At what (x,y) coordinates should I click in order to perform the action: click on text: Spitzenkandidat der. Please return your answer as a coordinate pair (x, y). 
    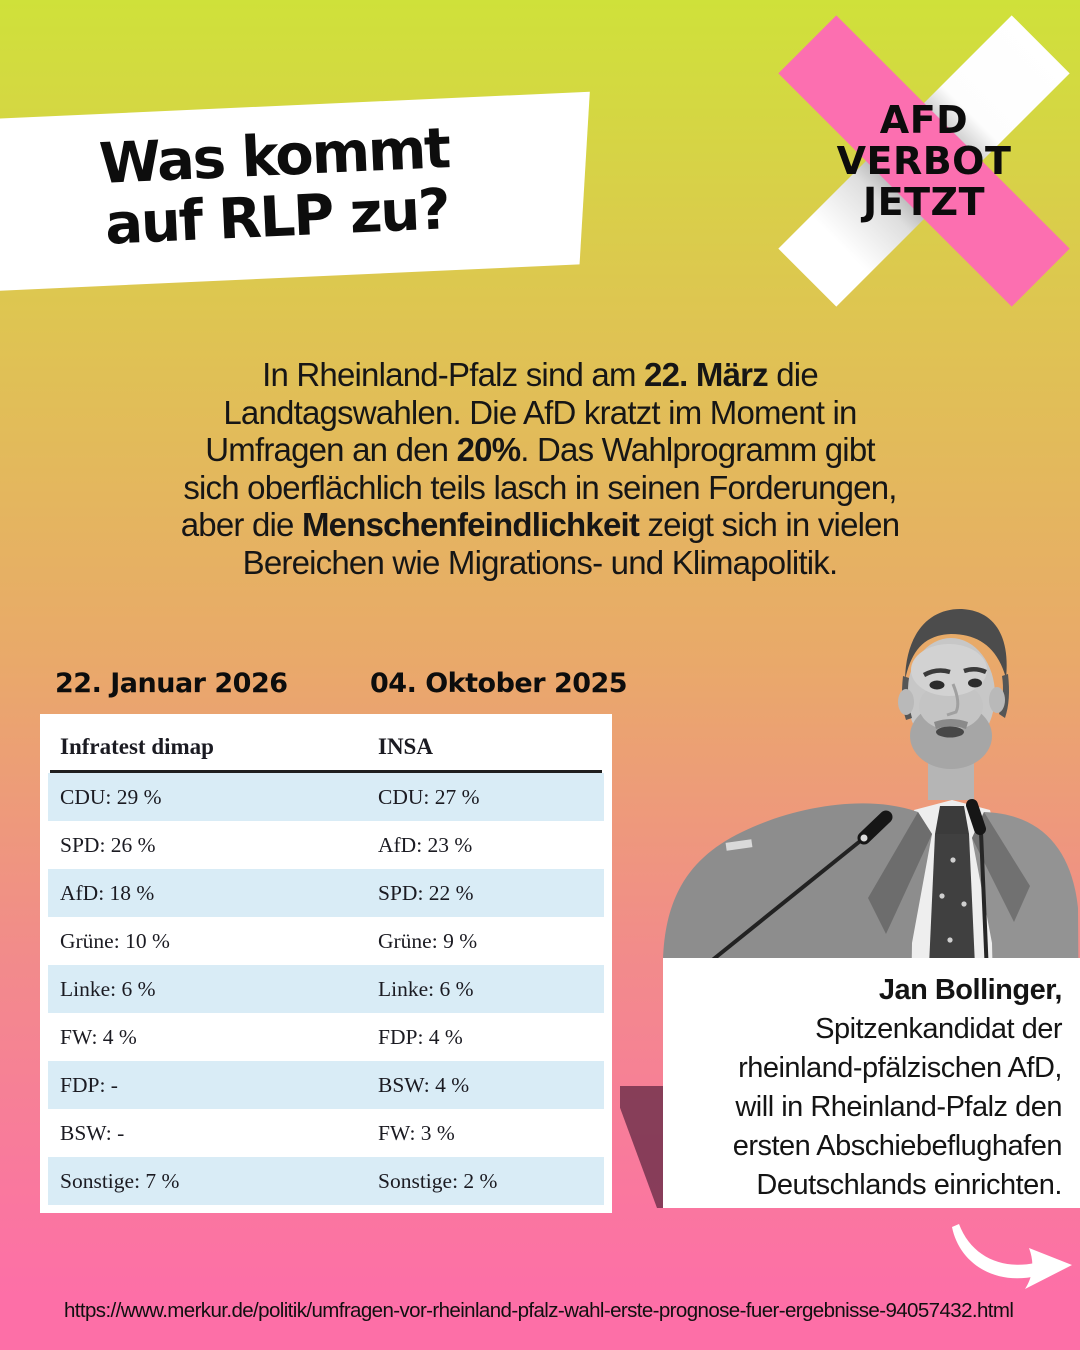
    Looking at the image, I should click on (938, 1029).